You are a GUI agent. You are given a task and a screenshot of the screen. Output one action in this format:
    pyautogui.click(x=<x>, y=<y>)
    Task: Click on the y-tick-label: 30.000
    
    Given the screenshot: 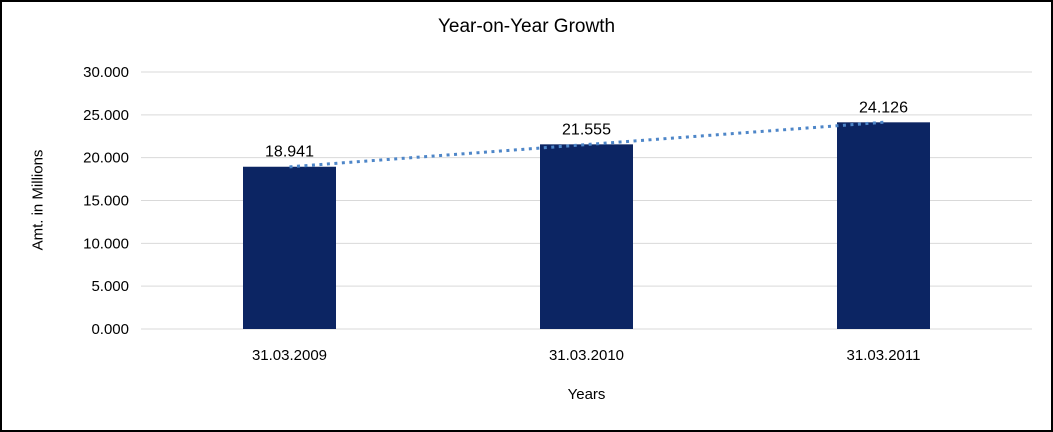 What is the action you would take?
    pyautogui.click(x=106, y=72)
    